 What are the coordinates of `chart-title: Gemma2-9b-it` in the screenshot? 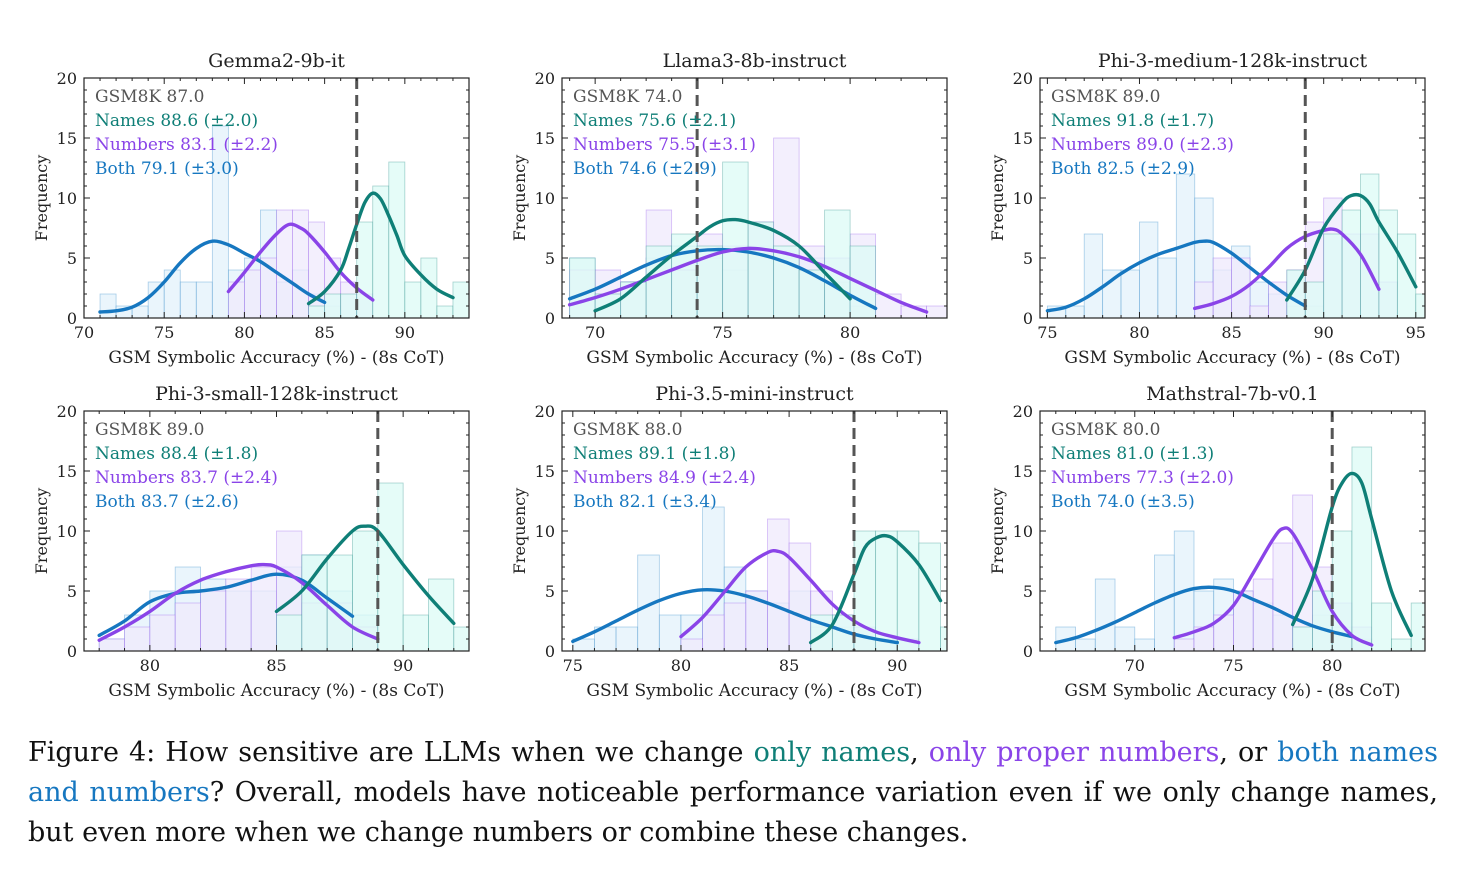 It's located at (276, 61).